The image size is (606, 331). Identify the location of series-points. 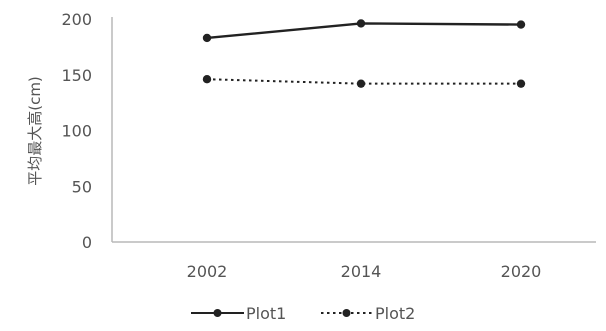
(364, 53).